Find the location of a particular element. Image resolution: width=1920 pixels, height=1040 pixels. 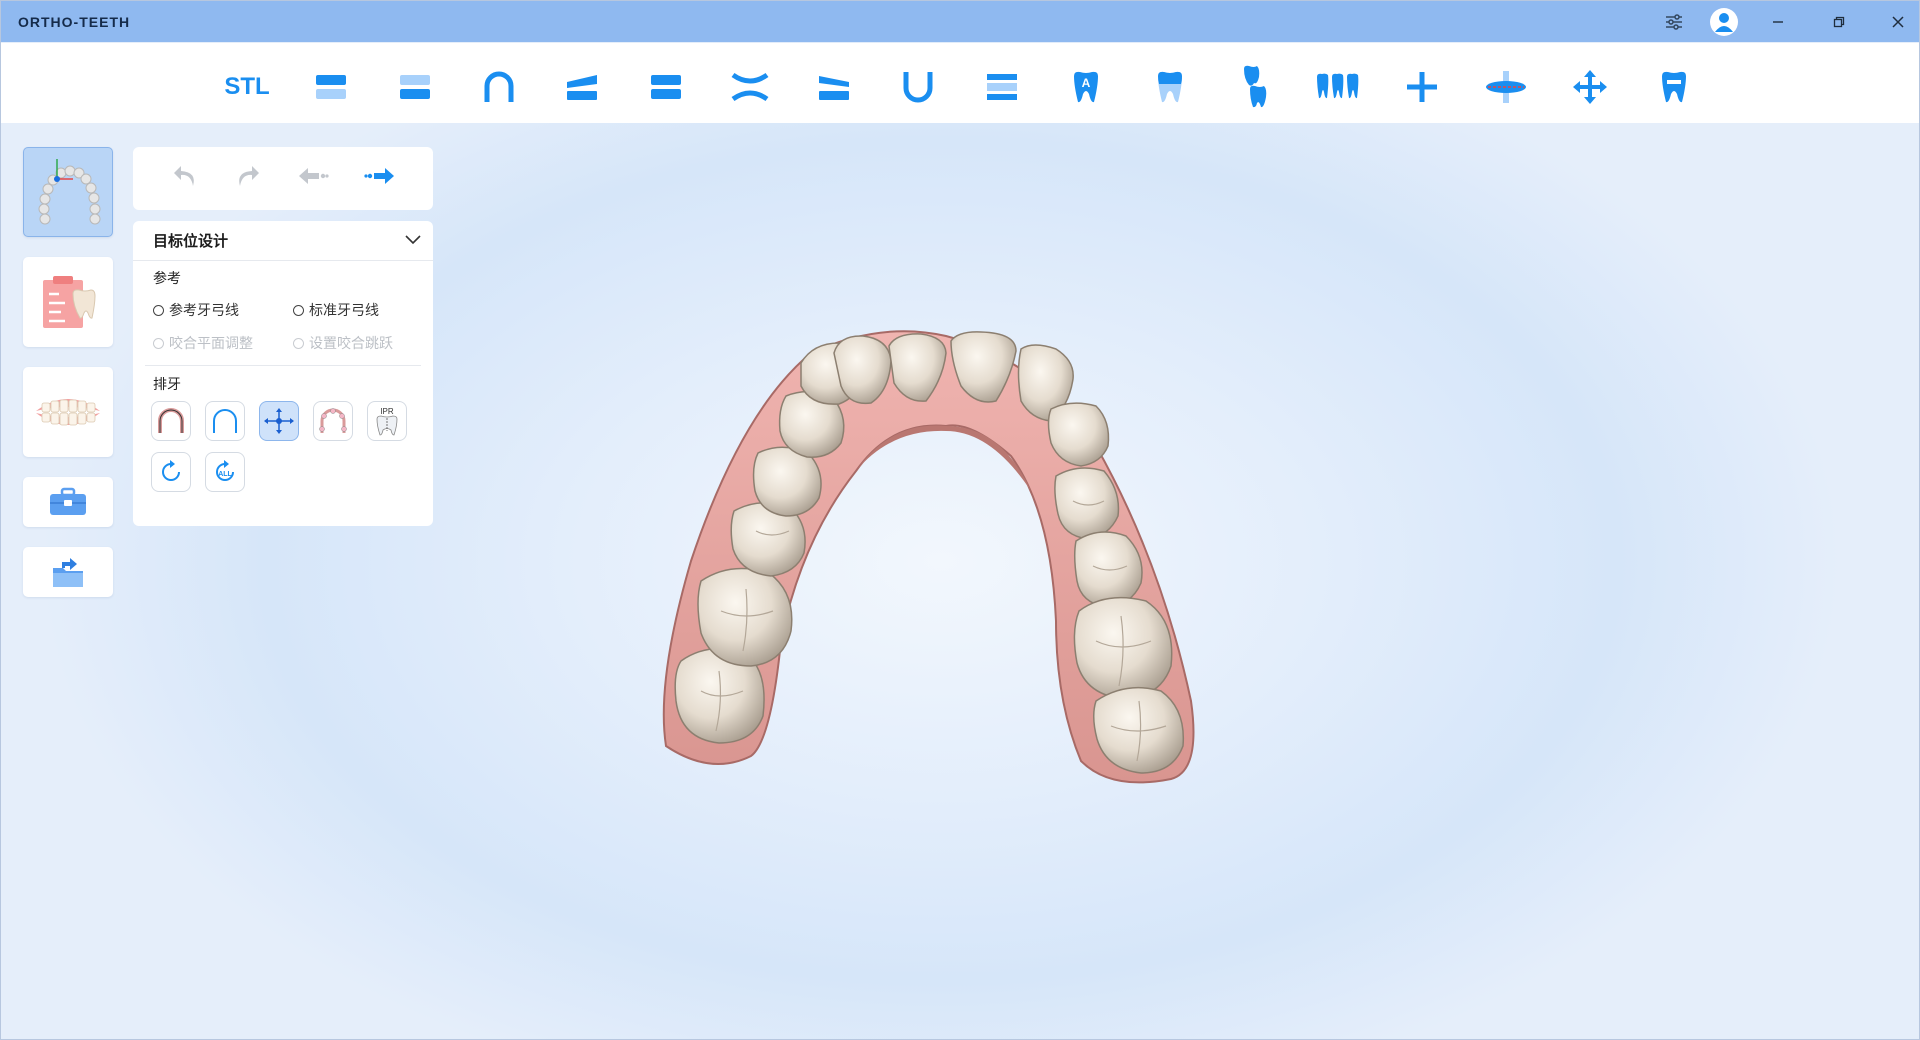

title-bar: ORTHO-TEETH is located at coordinates (960, 21).